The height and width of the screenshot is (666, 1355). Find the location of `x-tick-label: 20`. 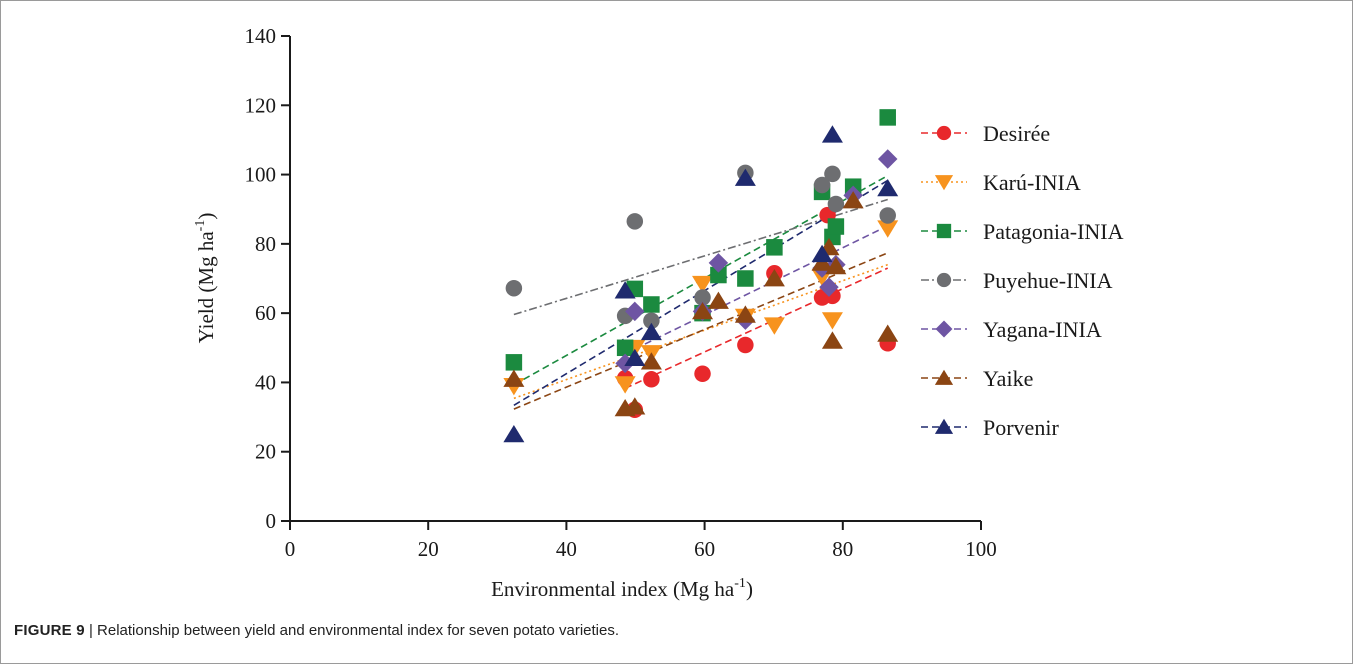

x-tick-label: 20 is located at coordinates (428, 549).